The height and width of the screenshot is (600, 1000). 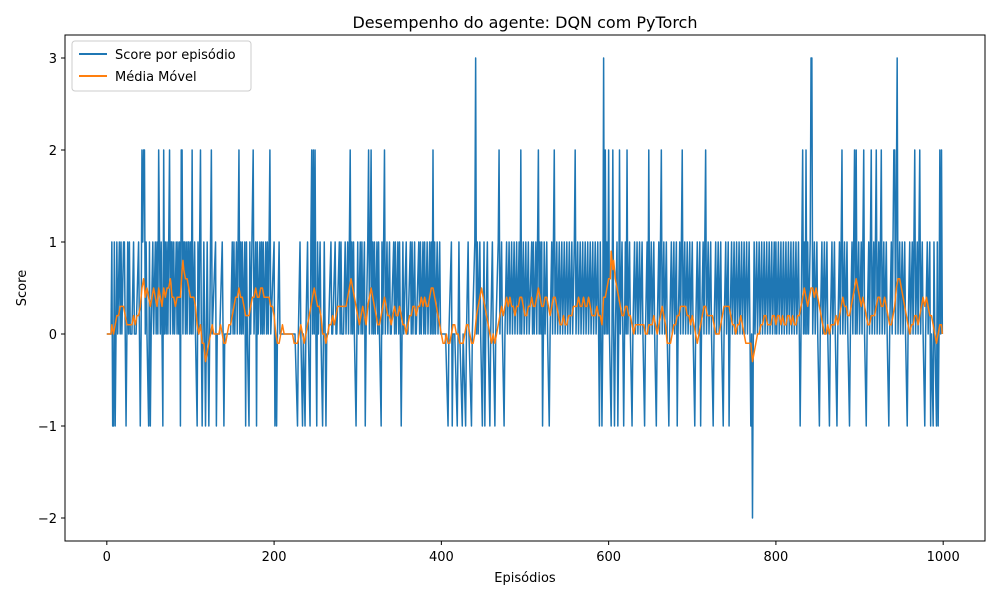 I want to click on x-tick-label: 600, so click(x=608, y=557).